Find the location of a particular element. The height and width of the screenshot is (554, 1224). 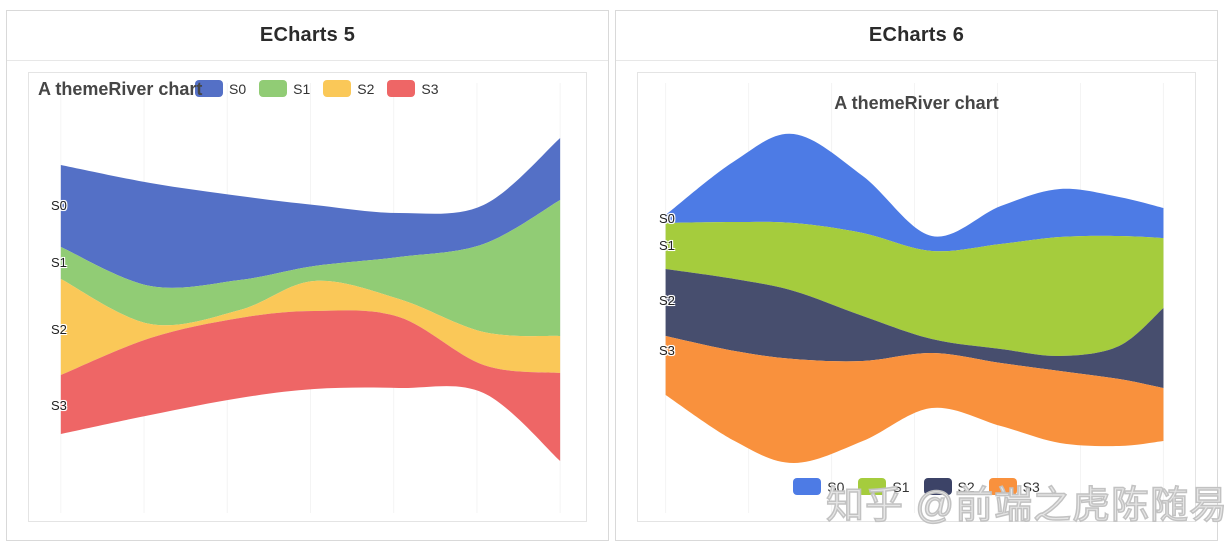

panel-header-echarts5: ECharts 5 is located at coordinates (307, 36).